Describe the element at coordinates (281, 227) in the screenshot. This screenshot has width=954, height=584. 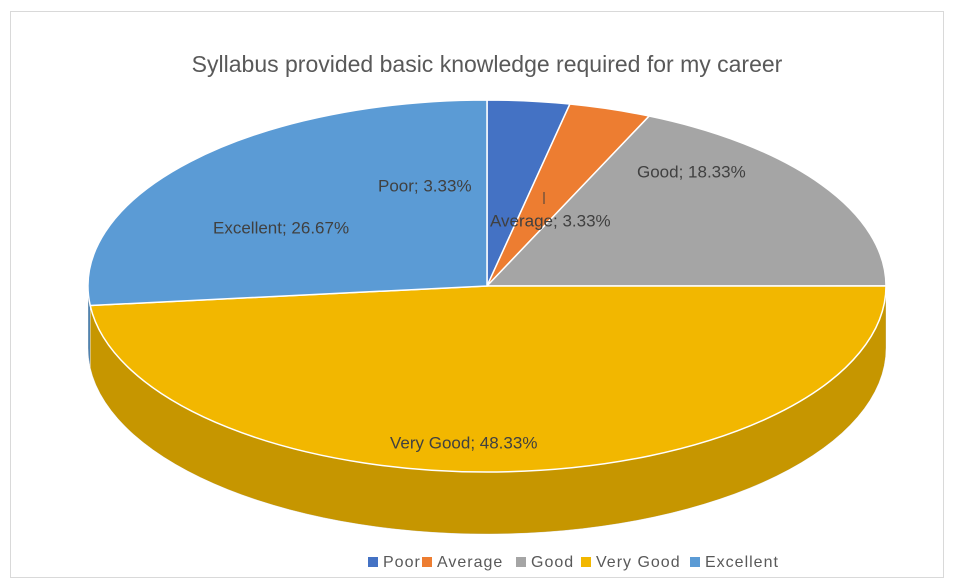
I see `data-label: Excellent; 26.67%` at that location.